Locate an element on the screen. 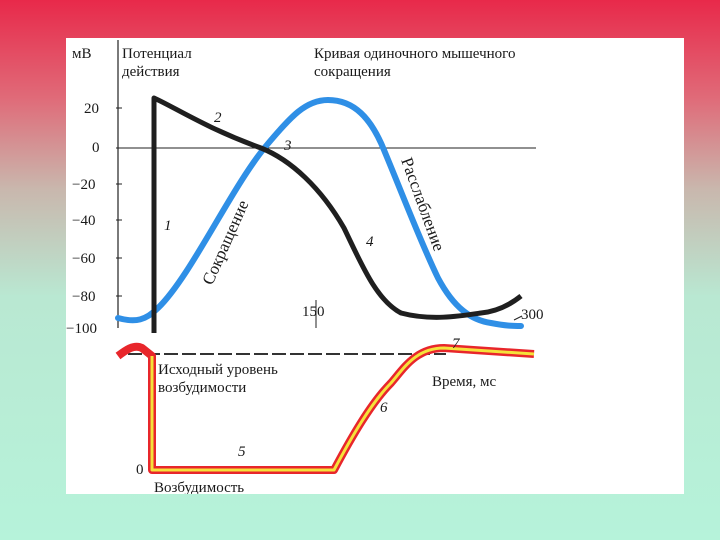  y-tick-label: −40 is located at coordinates (83, 221).